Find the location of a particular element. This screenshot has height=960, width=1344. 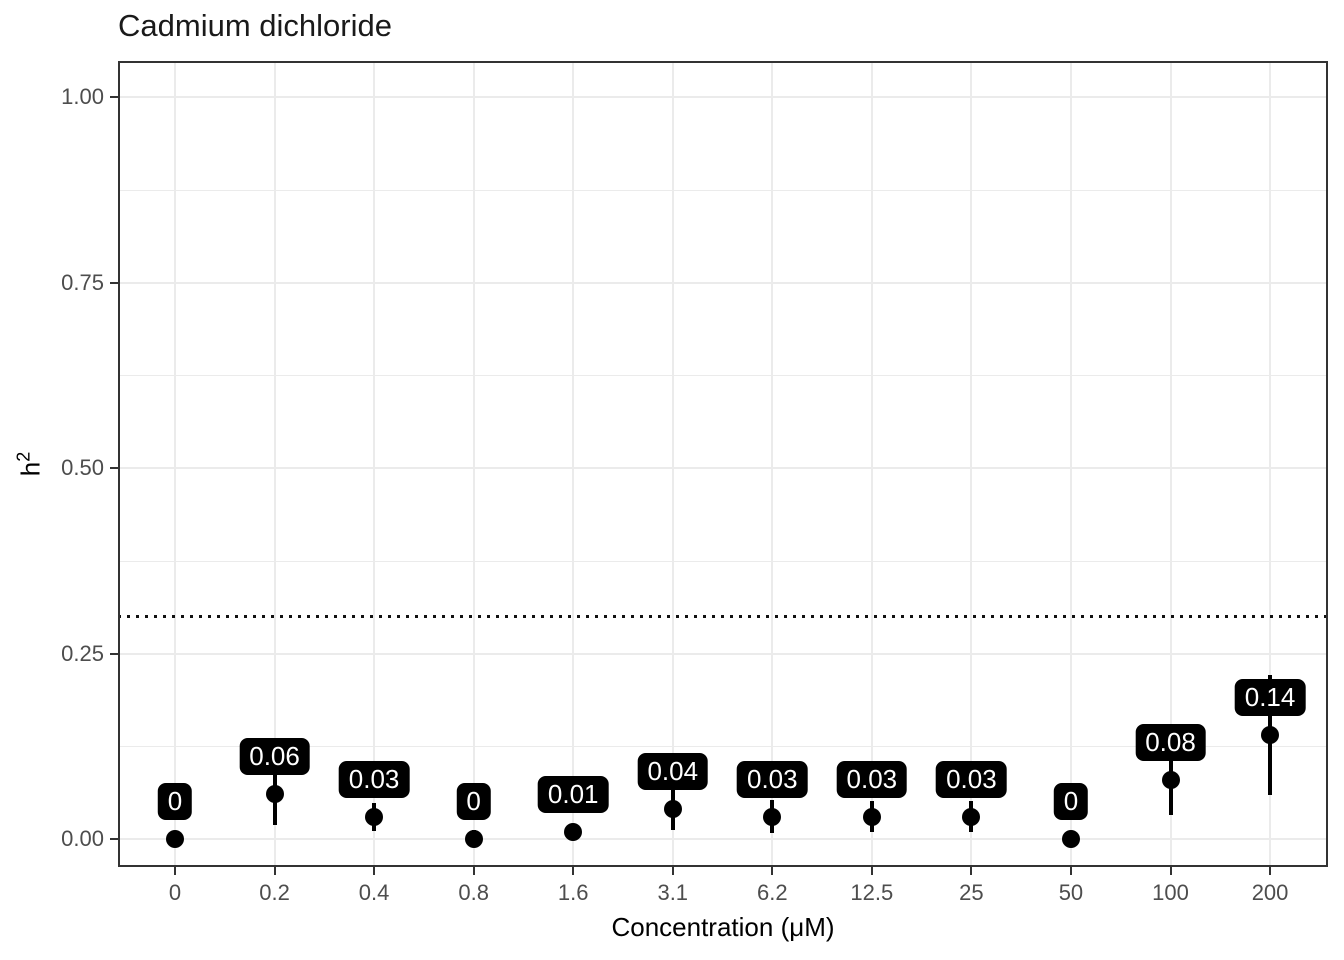

x-axis-title: Concentration (μM) is located at coordinates (723, 927).